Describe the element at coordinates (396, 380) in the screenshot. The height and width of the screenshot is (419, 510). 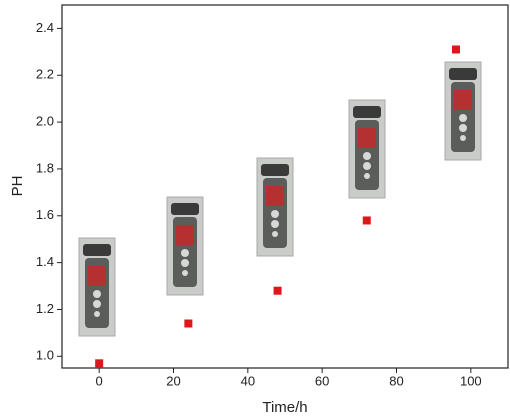
I see `x-tick-label: 80` at that location.